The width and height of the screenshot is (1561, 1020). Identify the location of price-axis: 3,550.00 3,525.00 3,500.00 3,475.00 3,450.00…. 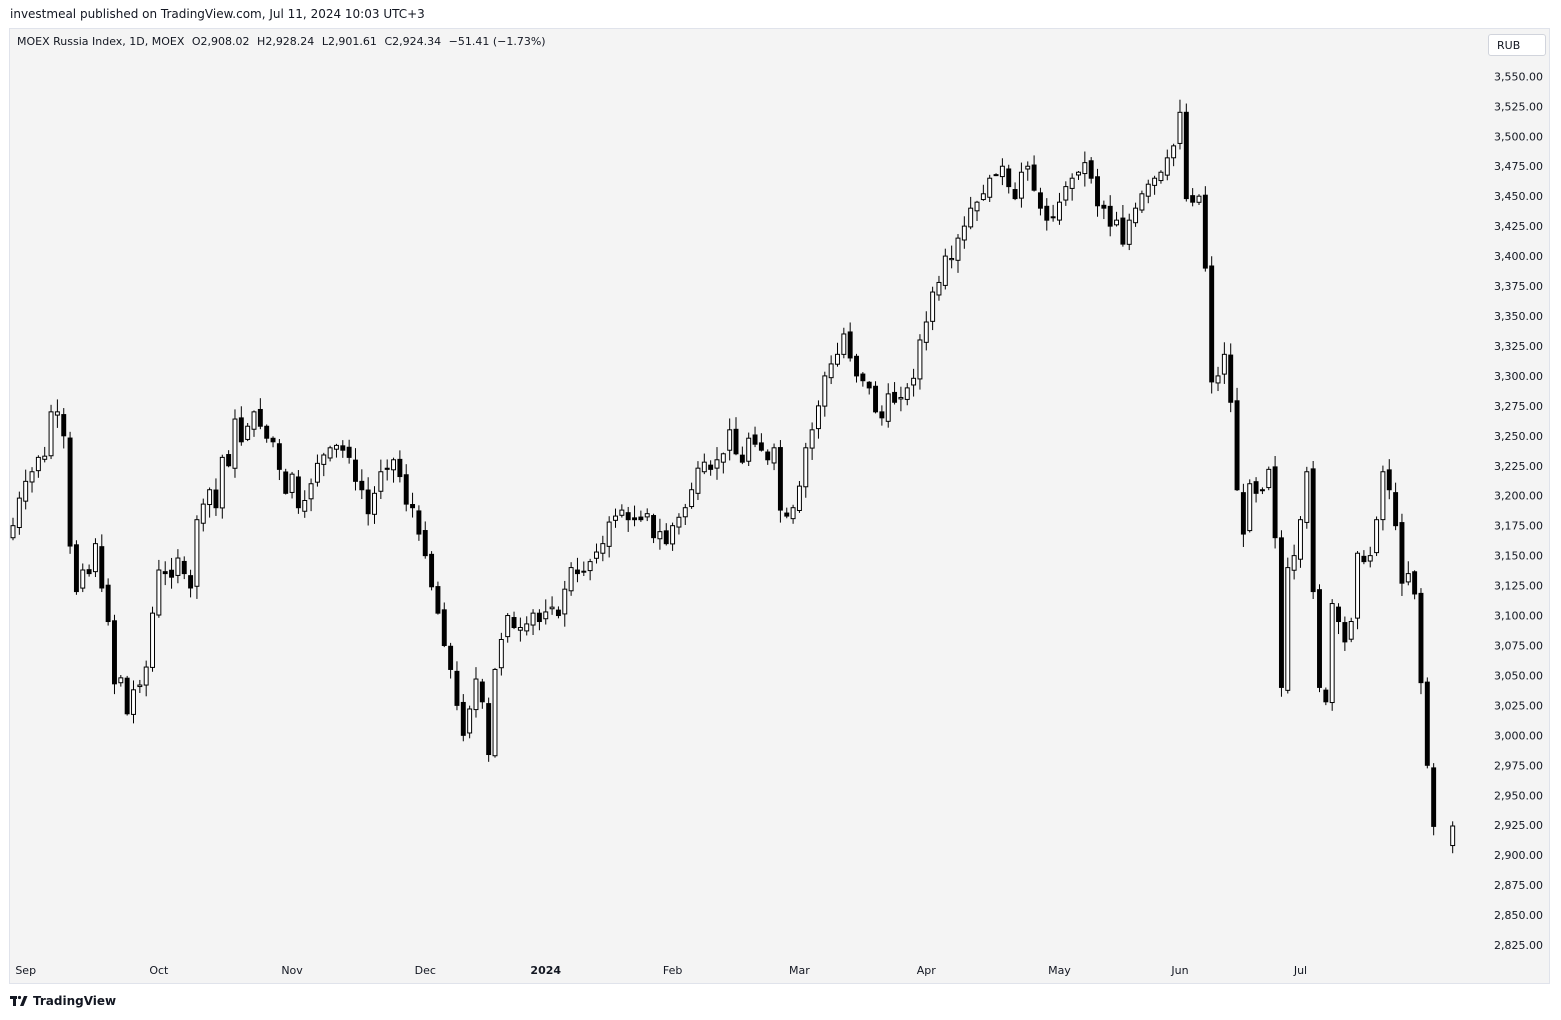
(1518, 511).